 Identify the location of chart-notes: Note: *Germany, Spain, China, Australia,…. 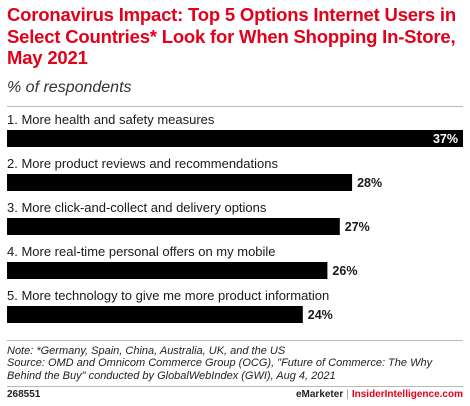
(235, 363).